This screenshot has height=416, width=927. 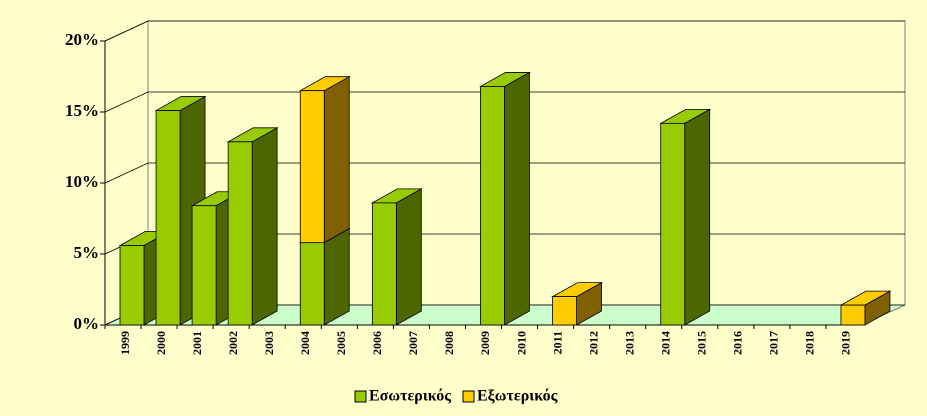 I want to click on x-tick-label: 2000, so click(x=161, y=343).